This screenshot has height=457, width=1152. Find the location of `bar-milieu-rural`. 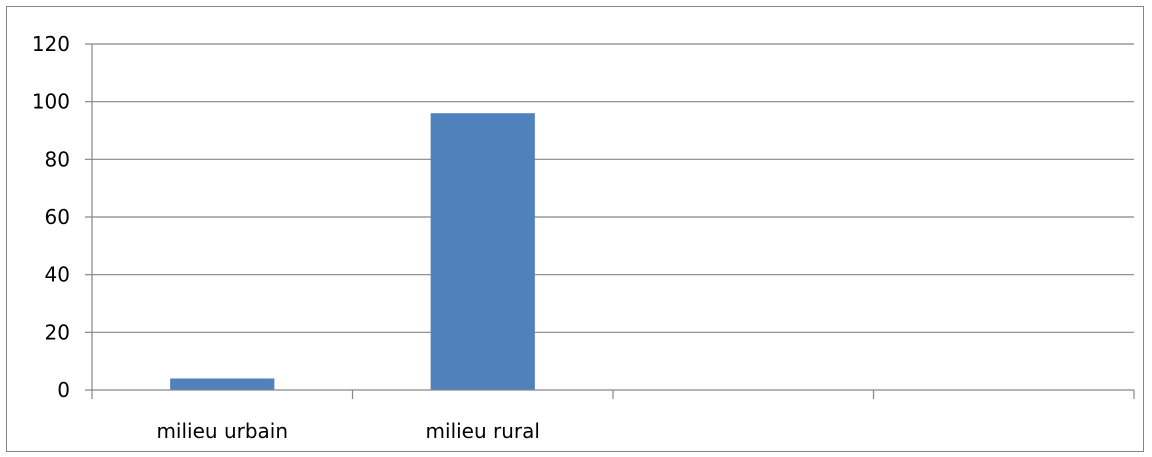

bar-milieu-rural is located at coordinates (482, 251).